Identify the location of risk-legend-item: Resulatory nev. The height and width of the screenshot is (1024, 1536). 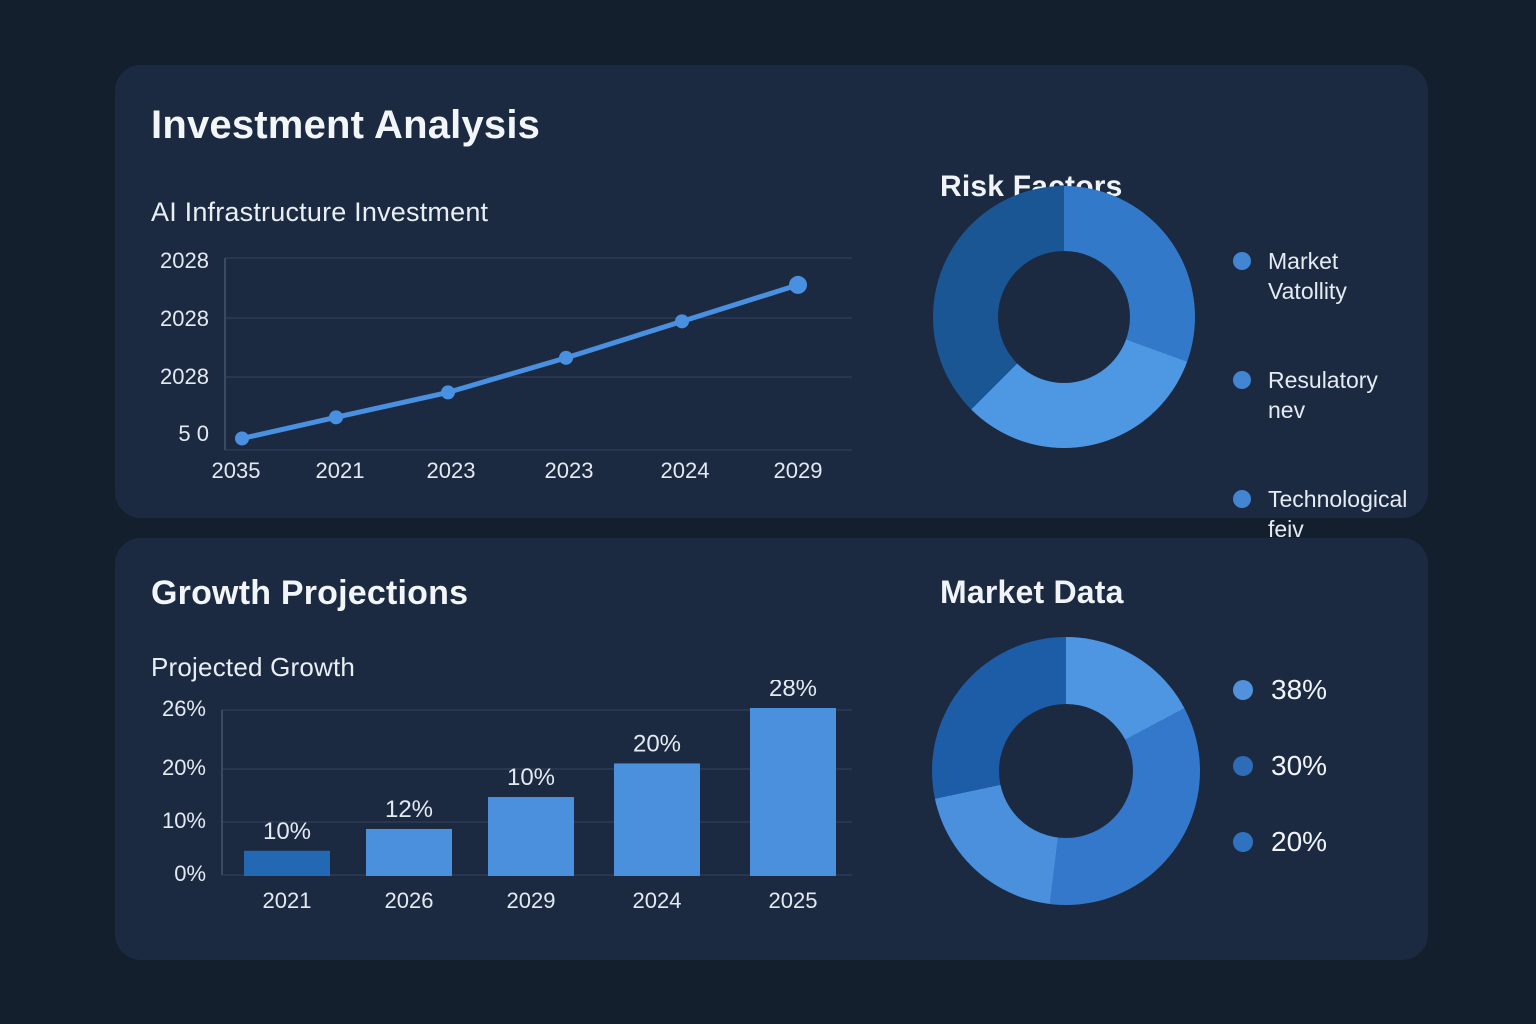
(1320, 395).